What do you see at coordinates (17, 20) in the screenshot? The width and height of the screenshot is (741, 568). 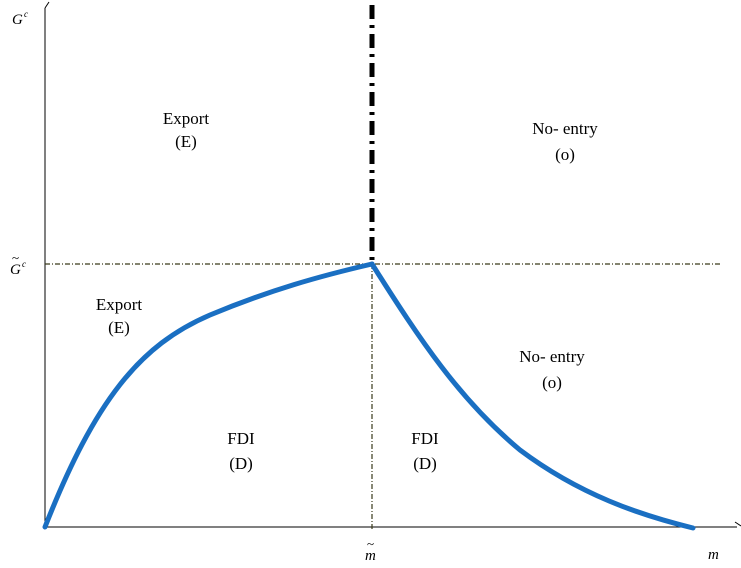 I see `y-axis-label: G` at bounding box center [17, 20].